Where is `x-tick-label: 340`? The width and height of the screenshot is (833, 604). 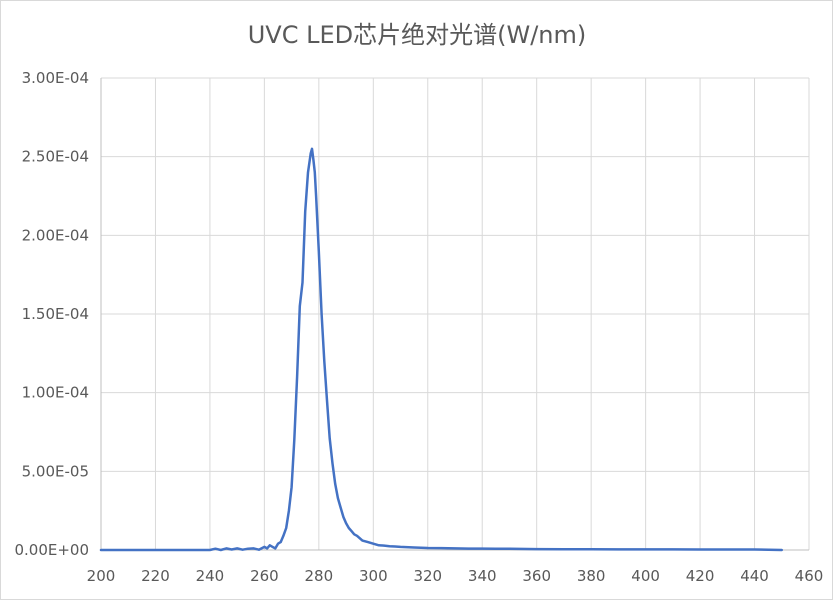
x-tick-label: 340 is located at coordinates (482, 576).